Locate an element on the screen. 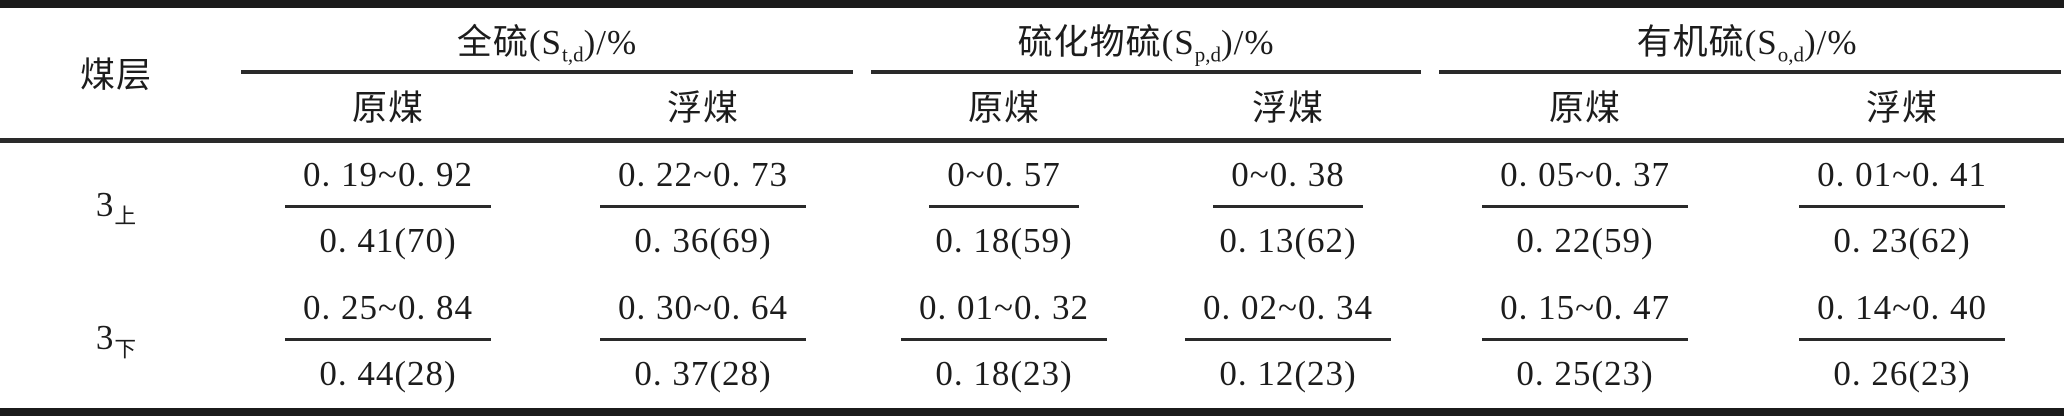  cell-organic-float: 0. 14~0. 40 0. 26(23) is located at coordinates (1902, 341).